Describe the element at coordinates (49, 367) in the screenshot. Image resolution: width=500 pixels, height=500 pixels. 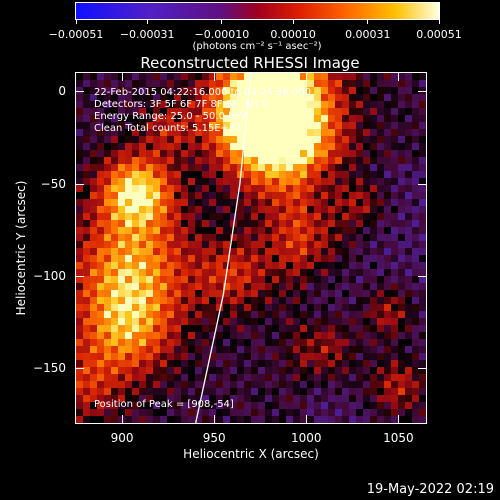
I see `y-tick-label: −150` at that location.